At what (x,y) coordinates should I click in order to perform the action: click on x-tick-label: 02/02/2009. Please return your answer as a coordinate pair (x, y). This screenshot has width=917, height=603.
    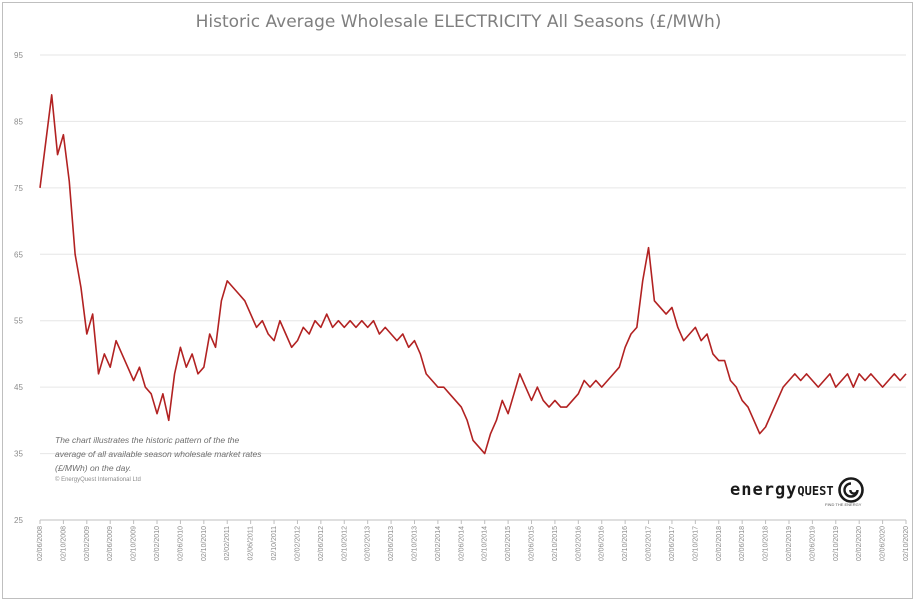
    Looking at the image, I should click on (87, 543).